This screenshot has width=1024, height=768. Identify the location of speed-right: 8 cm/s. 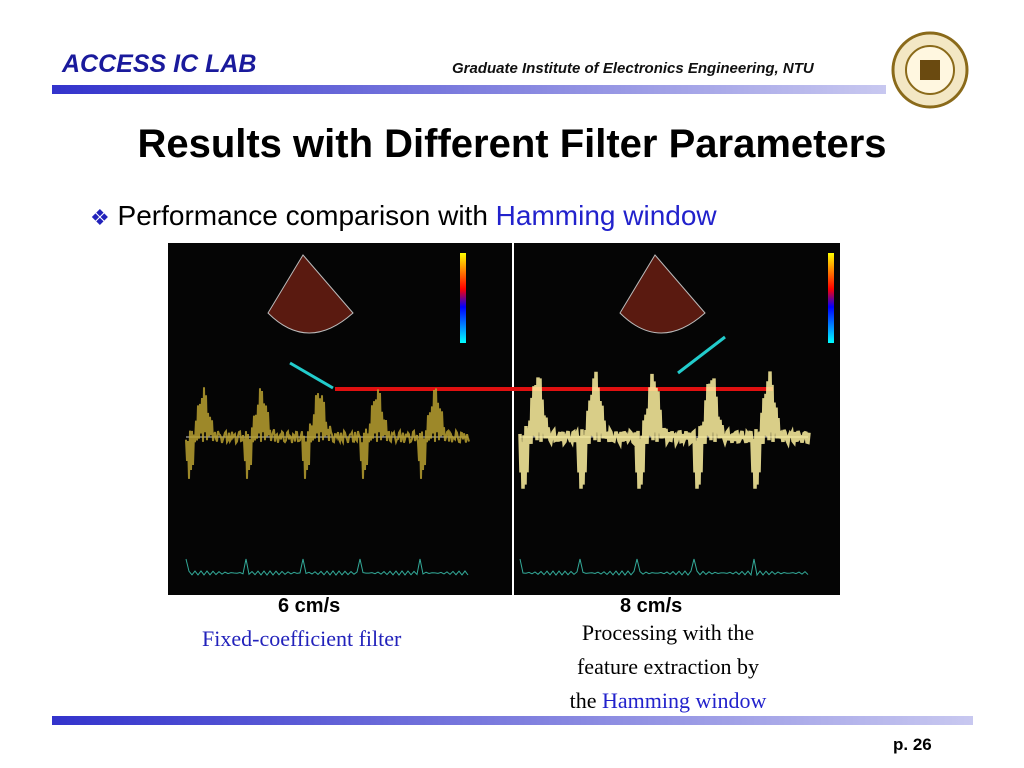
(651, 606).